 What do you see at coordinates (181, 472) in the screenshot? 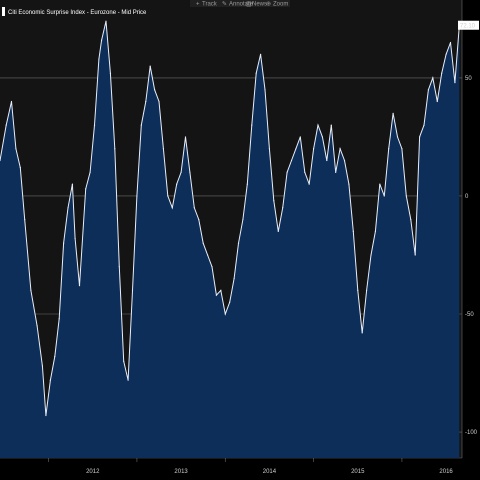
I see `x-tick-label: 2013` at bounding box center [181, 472].